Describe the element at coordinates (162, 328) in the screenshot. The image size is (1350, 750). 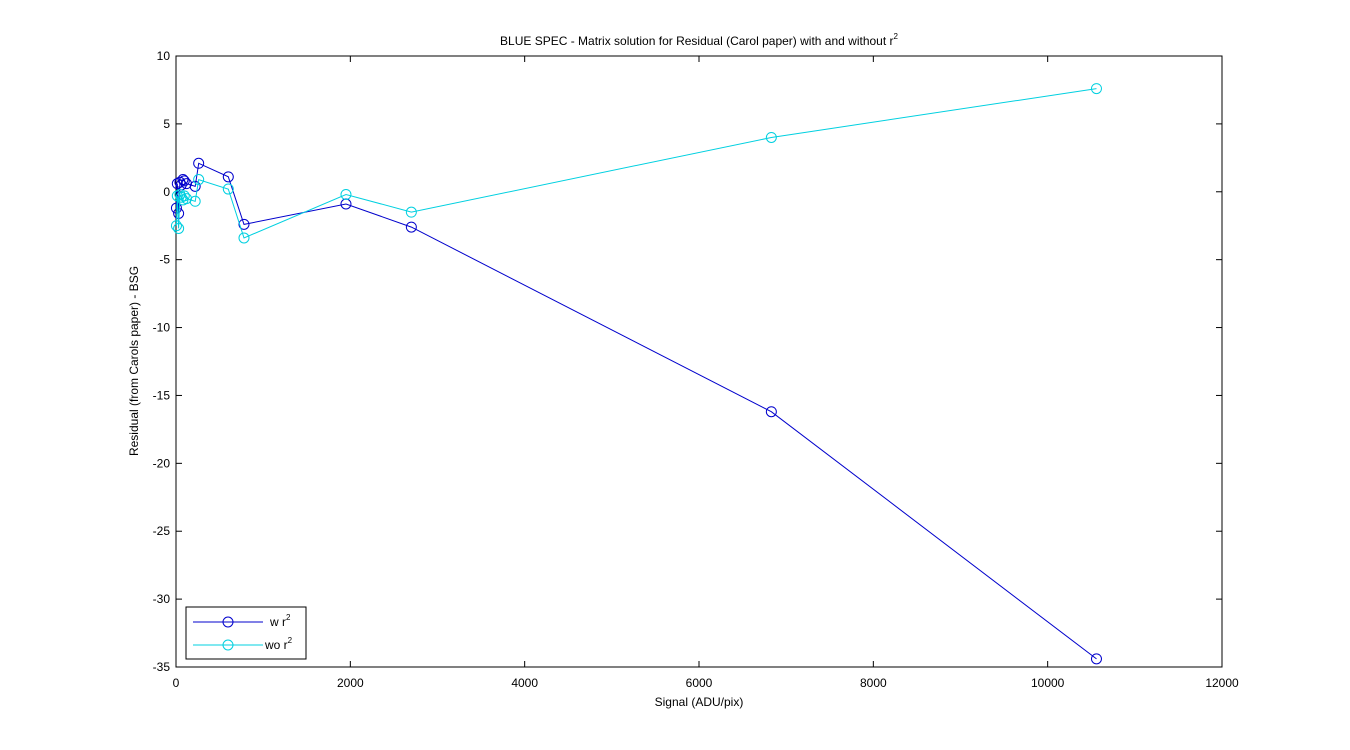
I see `y-tick-label: -10` at that location.